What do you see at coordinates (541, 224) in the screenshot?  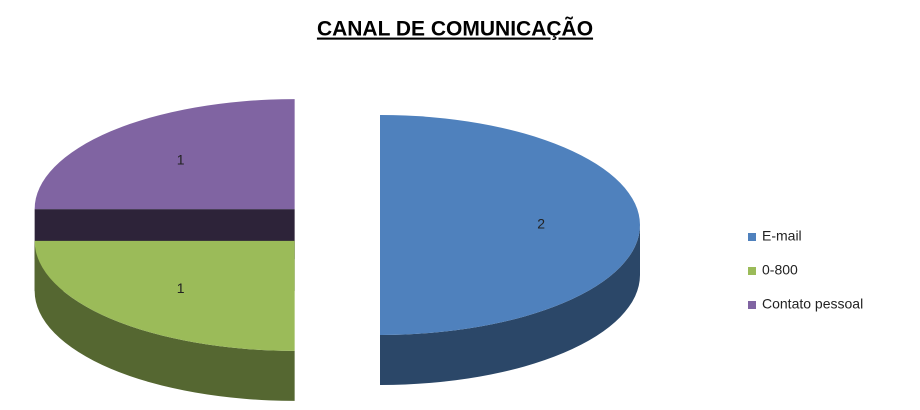 I see `data-label: 2` at bounding box center [541, 224].